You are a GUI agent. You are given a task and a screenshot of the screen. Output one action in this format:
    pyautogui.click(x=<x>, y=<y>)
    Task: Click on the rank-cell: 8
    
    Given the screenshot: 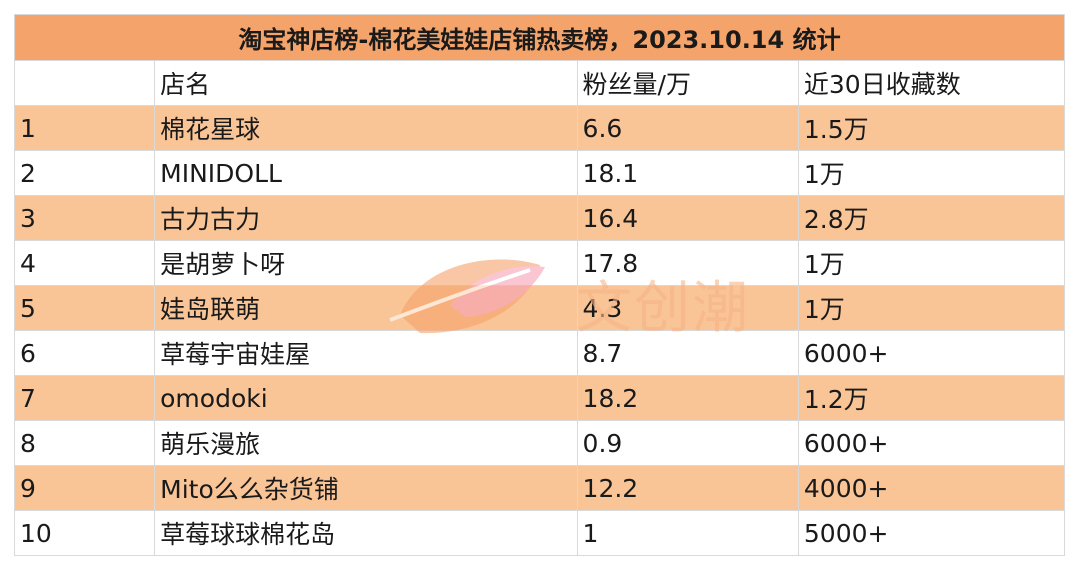 What is the action you would take?
    pyautogui.click(x=84, y=443)
    